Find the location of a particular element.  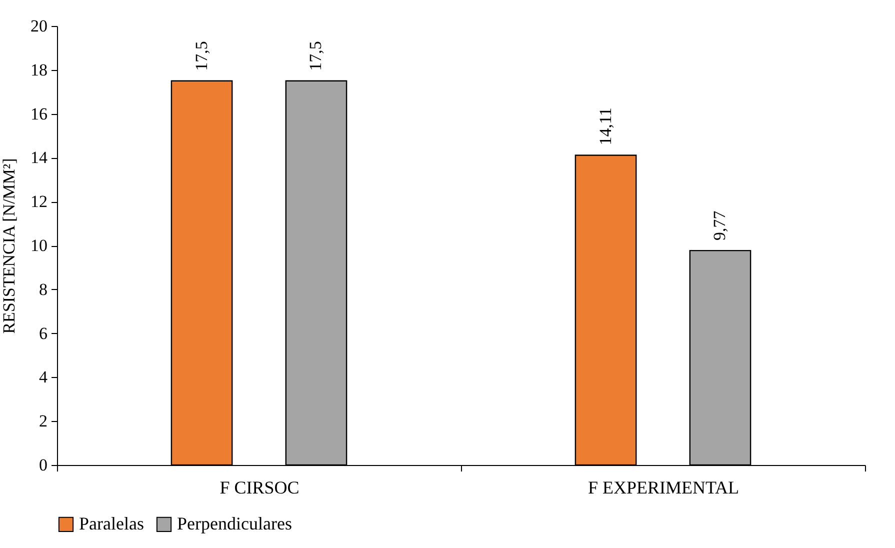

y-tick-label: 16 is located at coordinates (39, 114).